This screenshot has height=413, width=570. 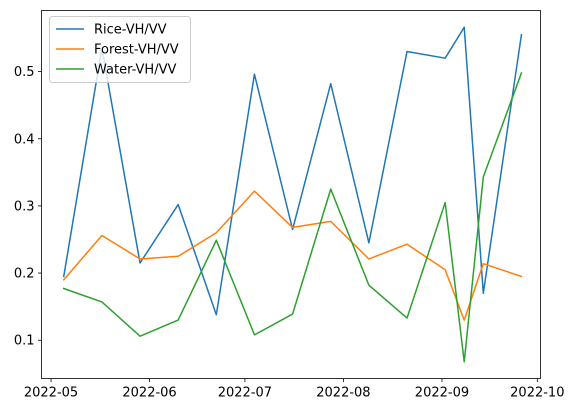 I want to click on legend-box, so click(x=120, y=49).